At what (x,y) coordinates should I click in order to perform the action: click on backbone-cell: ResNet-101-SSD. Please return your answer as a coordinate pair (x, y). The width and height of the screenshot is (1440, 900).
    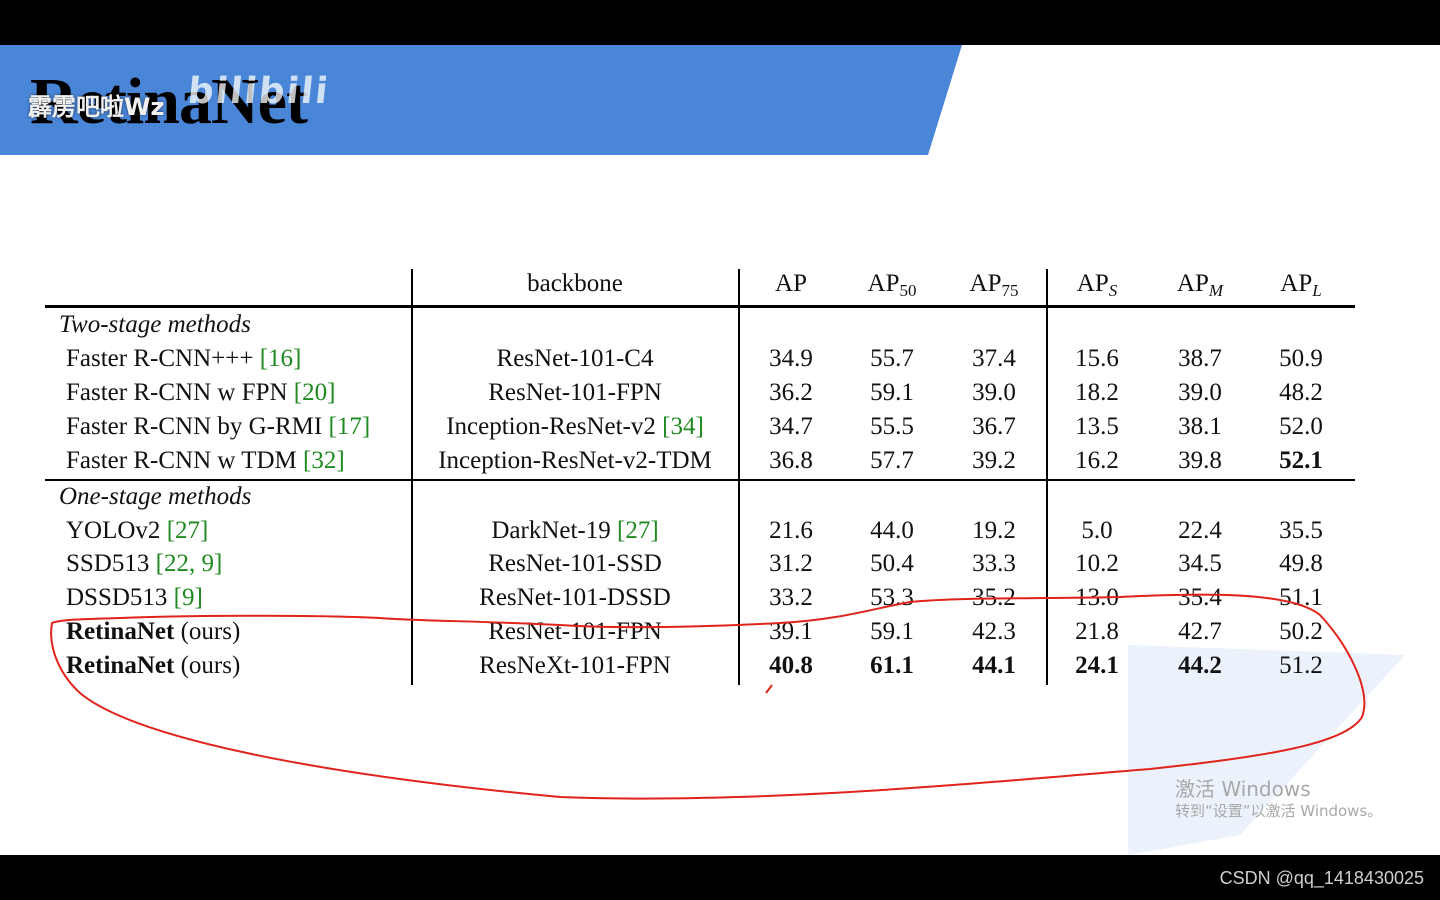
    Looking at the image, I should click on (575, 563).